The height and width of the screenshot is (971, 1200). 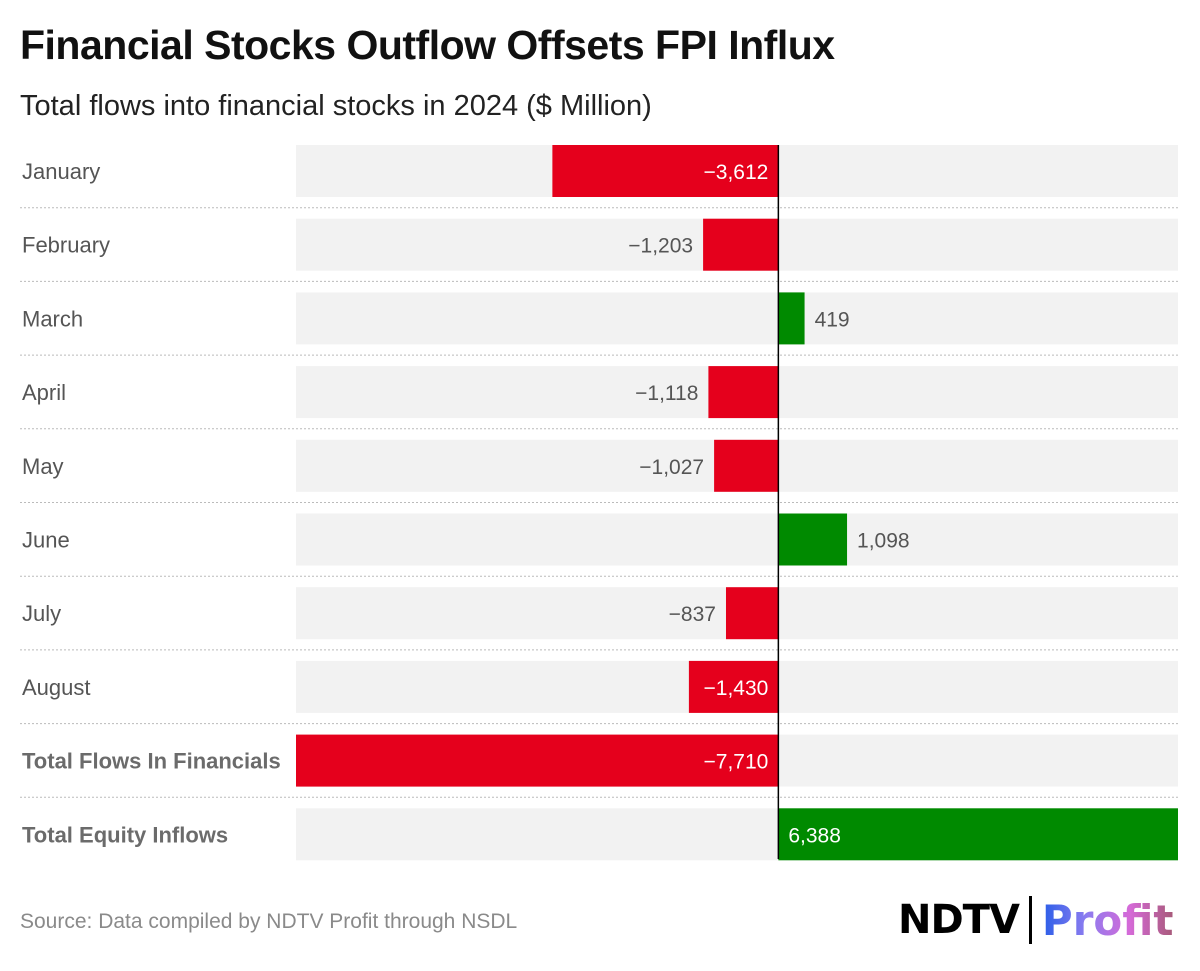 I want to click on category-label: August, so click(x=56, y=687).